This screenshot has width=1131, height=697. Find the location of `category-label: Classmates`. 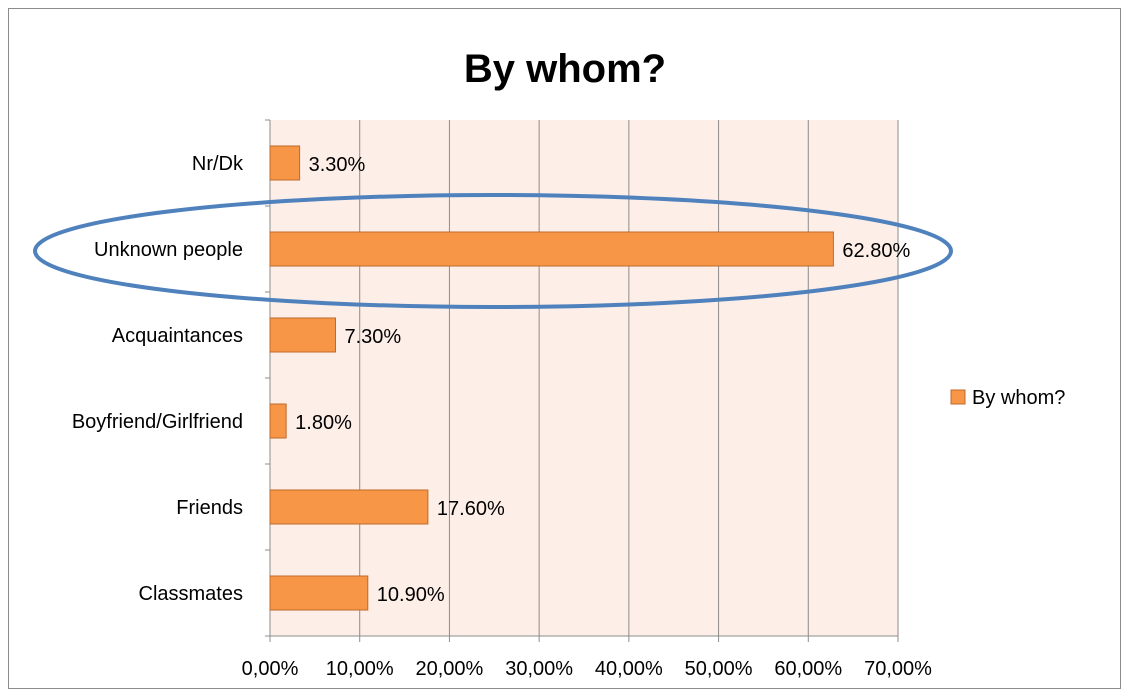

category-label: Classmates is located at coordinates (191, 594).